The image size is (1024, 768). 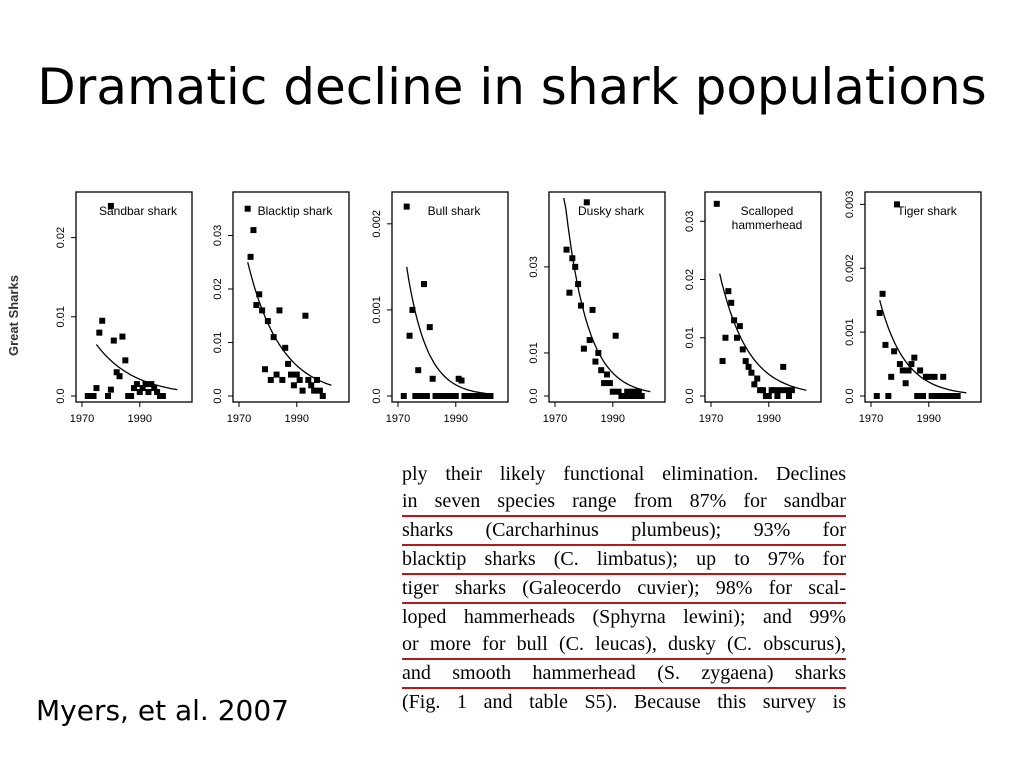 What do you see at coordinates (296, 211) in the screenshot?
I see `chart-title: Blacktip shark` at bounding box center [296, 211].